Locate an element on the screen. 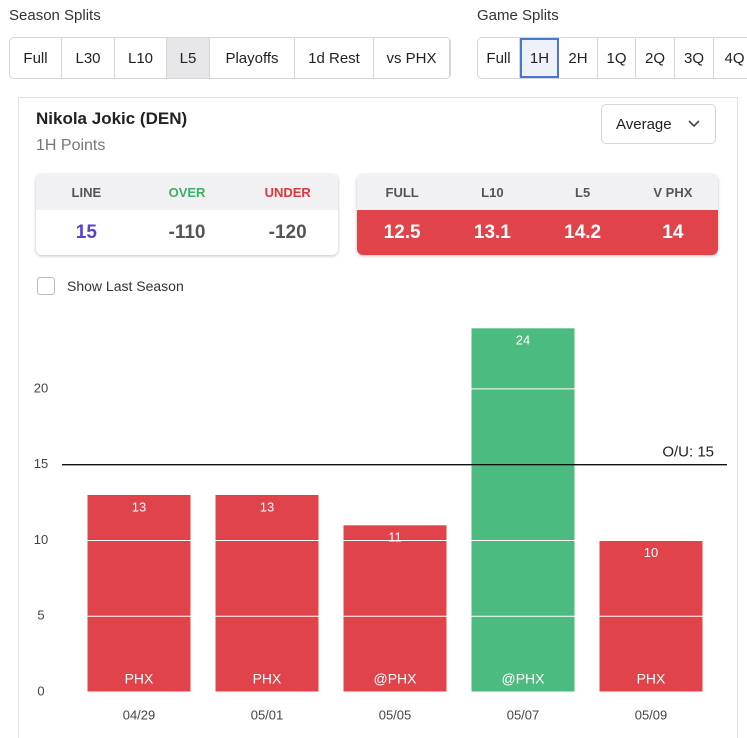  header-cell: OVER is located at coordinates (187, 192).